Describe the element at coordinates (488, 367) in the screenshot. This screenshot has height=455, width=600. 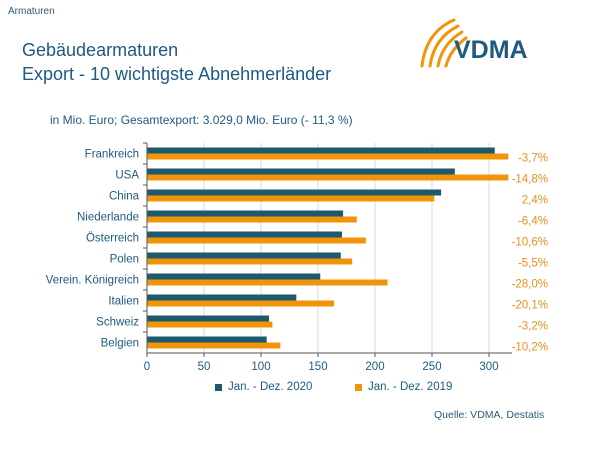
I see `x-tick-label: 300` at that location.